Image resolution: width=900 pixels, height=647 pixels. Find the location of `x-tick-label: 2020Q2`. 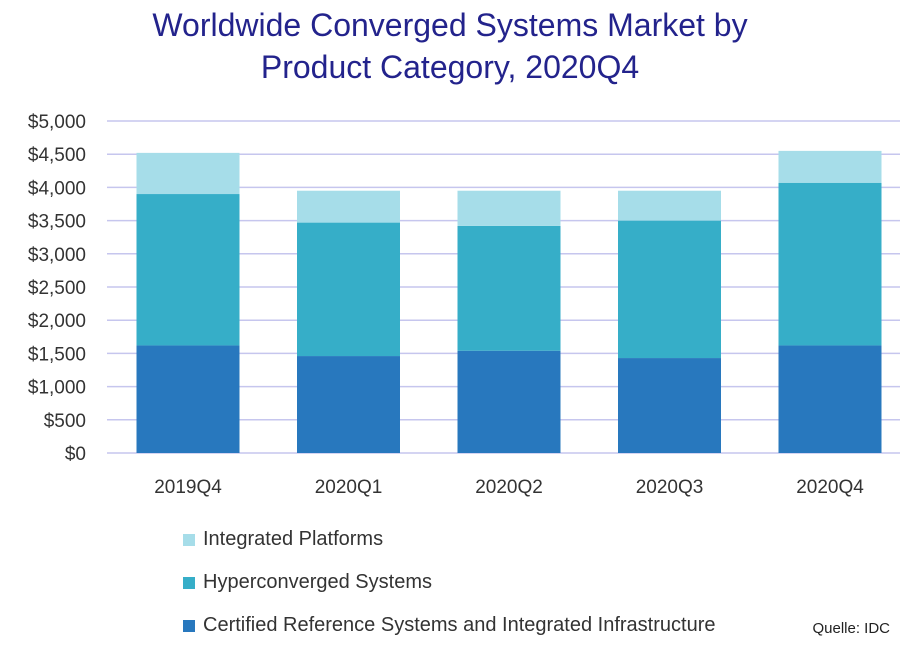

x-tick-label: 2020Q2 is located at coordinates (509, 487).